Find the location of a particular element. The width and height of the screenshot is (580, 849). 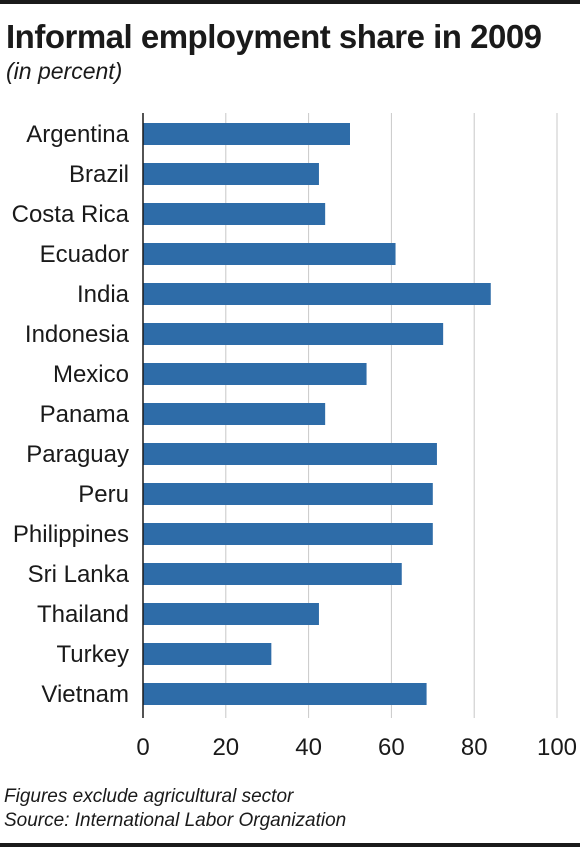

category-label-vietnam: Vietnam is located at coordinates (85, 694).